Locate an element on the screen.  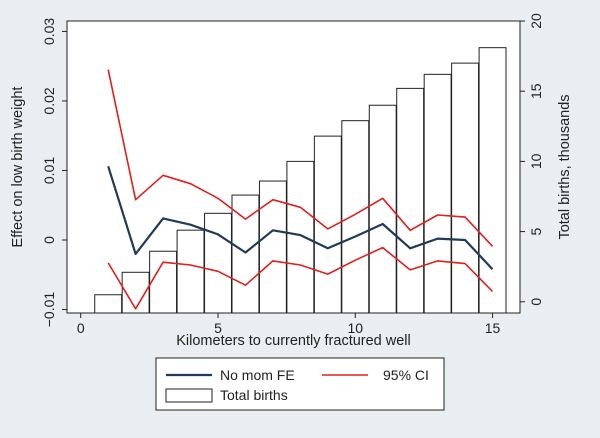
series-line-lower is located at coordinates (300, 278).